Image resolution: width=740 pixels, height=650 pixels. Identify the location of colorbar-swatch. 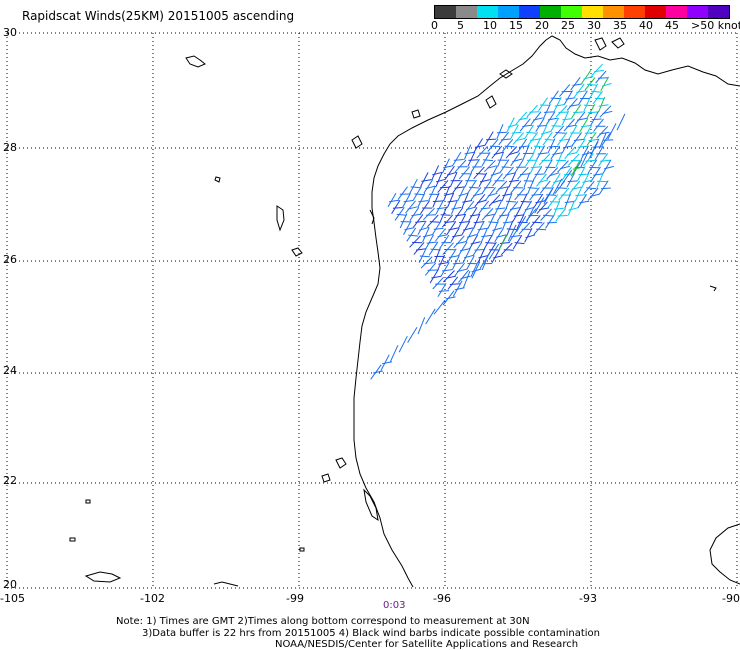
(592, 12).